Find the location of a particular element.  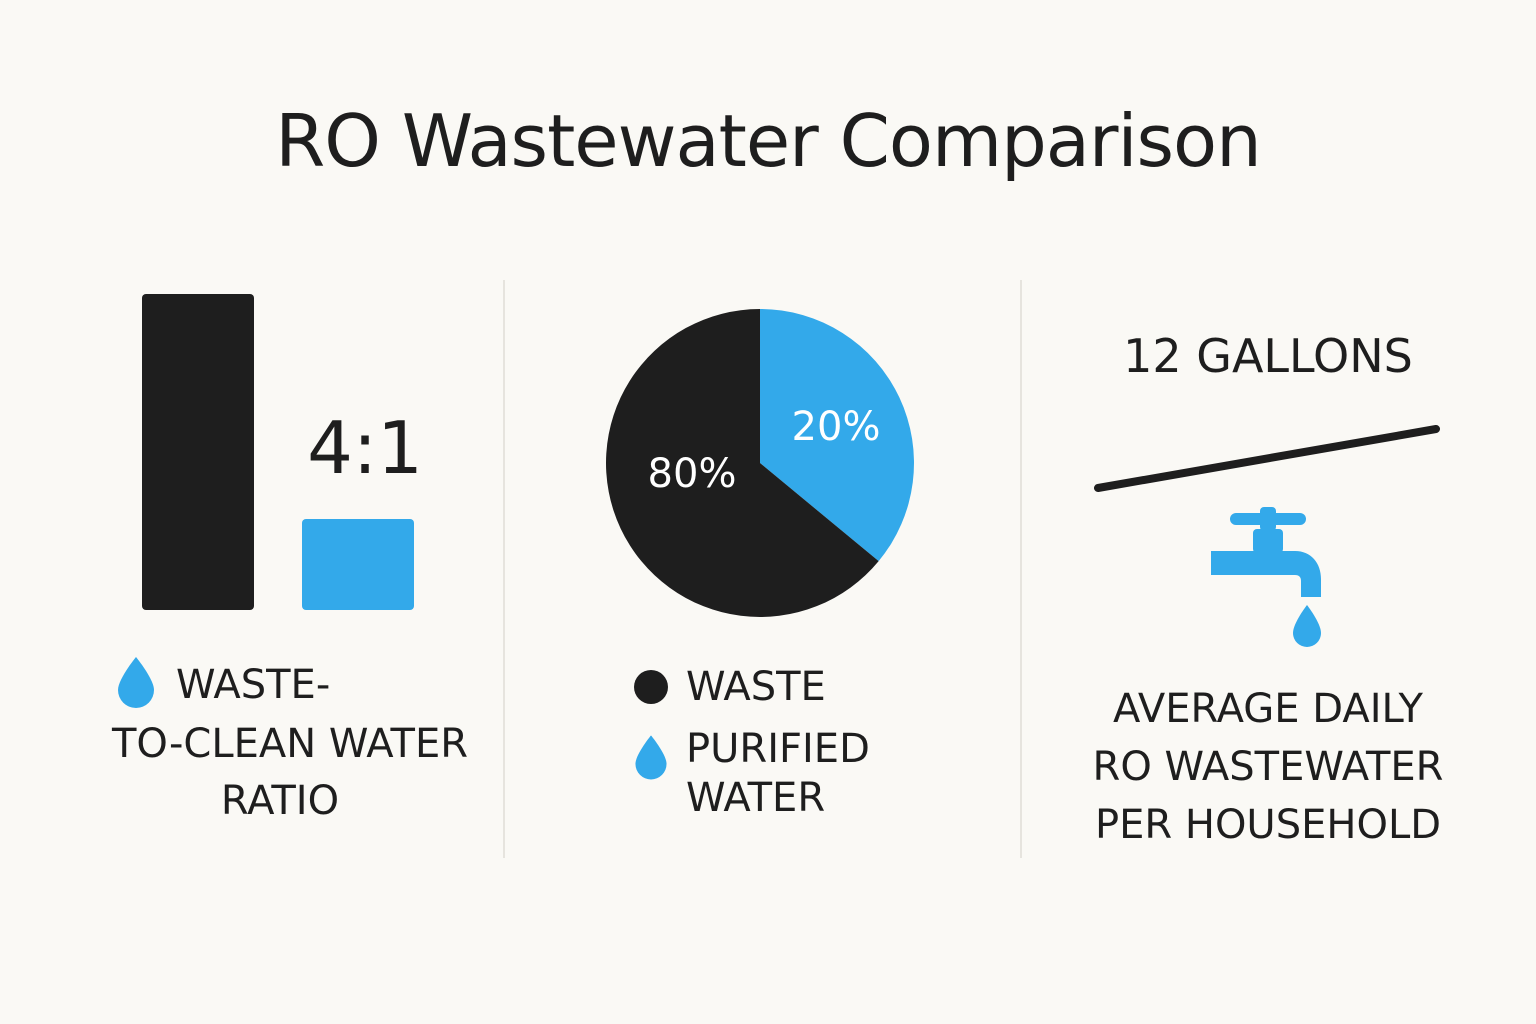

pie-slice-waste is located at coordinates (742, 463).